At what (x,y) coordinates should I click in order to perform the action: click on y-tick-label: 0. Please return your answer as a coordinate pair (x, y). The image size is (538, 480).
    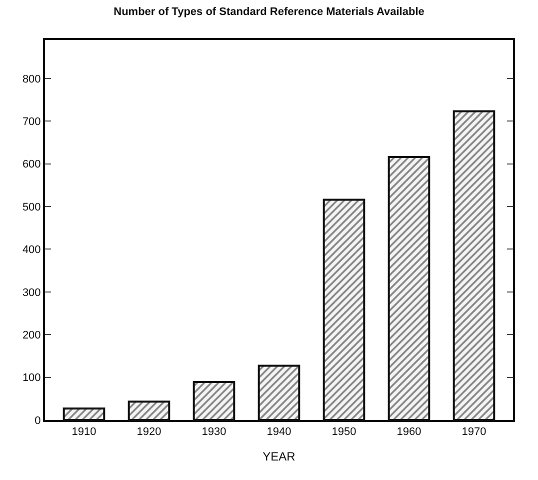
    Looking at the image, I should click on (37, 420).